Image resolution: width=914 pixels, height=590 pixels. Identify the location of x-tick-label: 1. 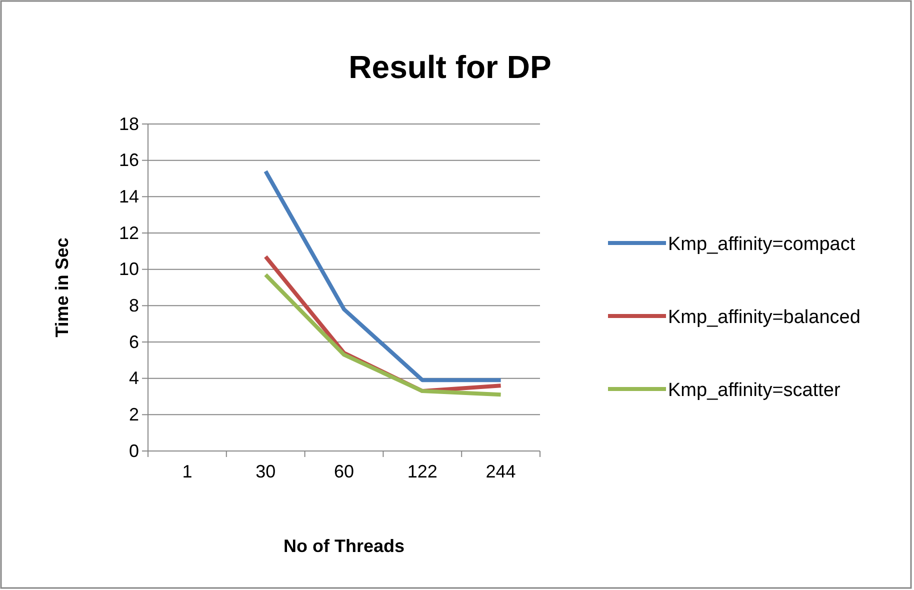
(187, 471).